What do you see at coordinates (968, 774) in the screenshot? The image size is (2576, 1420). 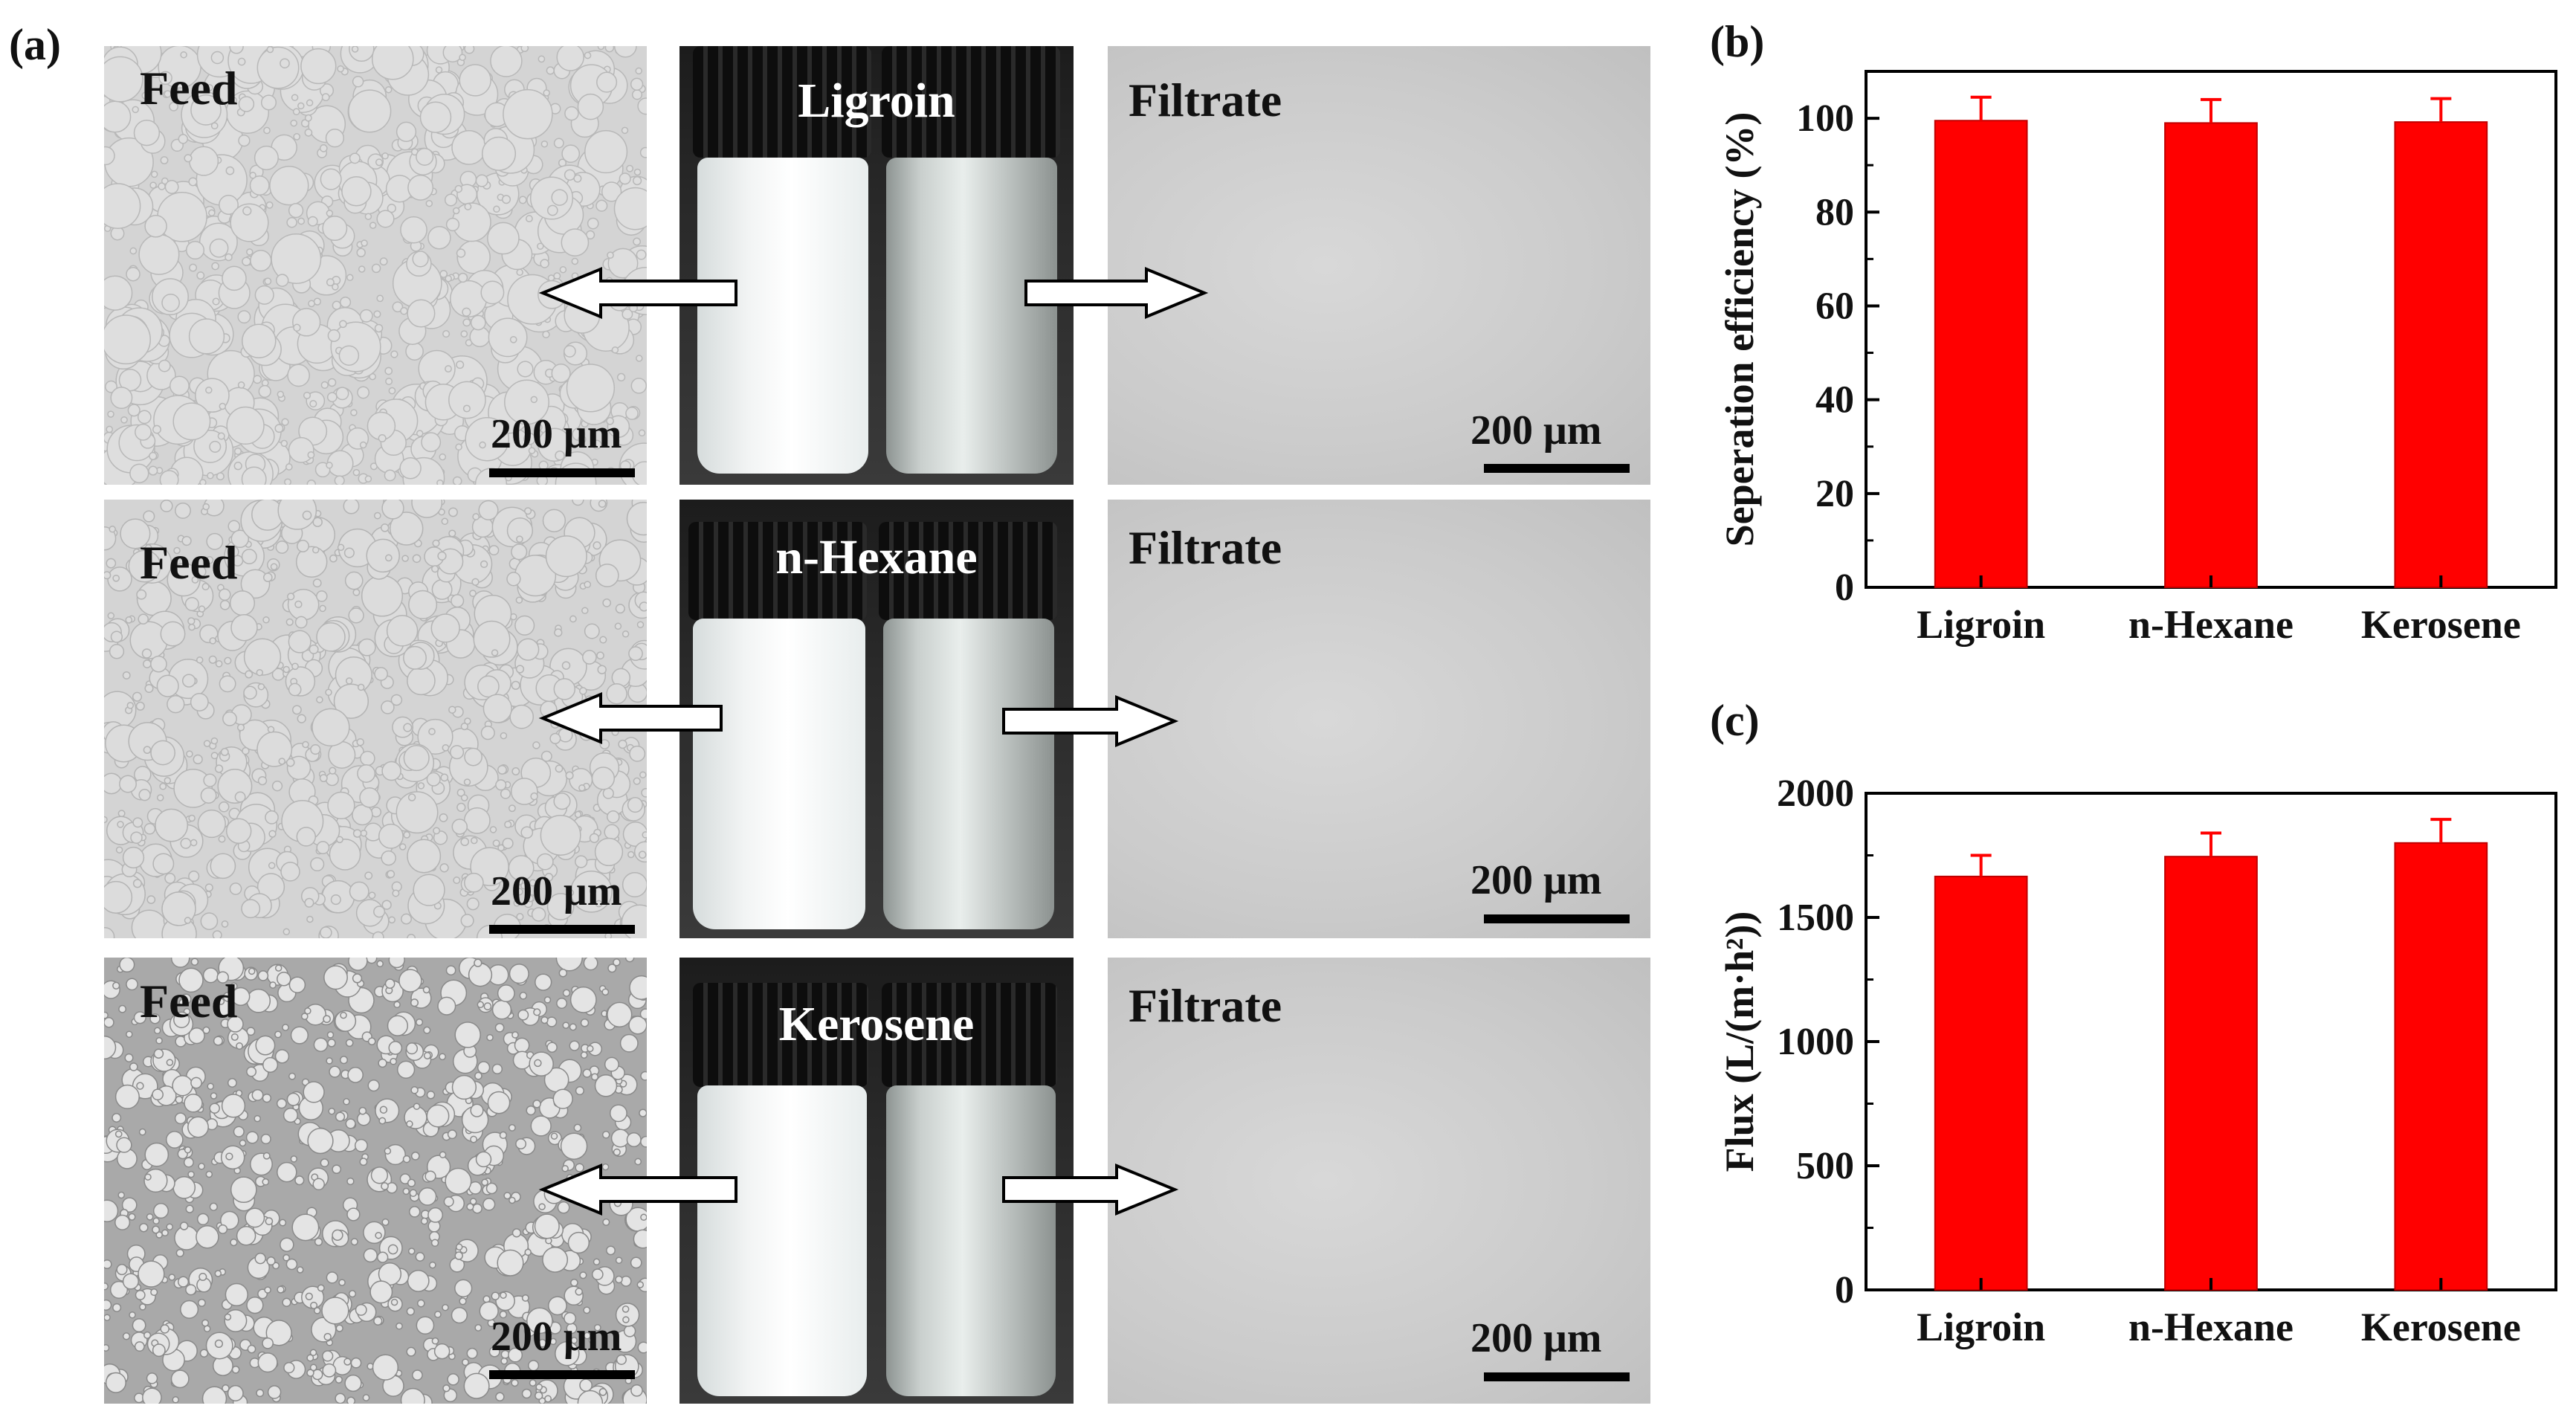 I see `filtrate-vial` at bounding box center [968, 774].